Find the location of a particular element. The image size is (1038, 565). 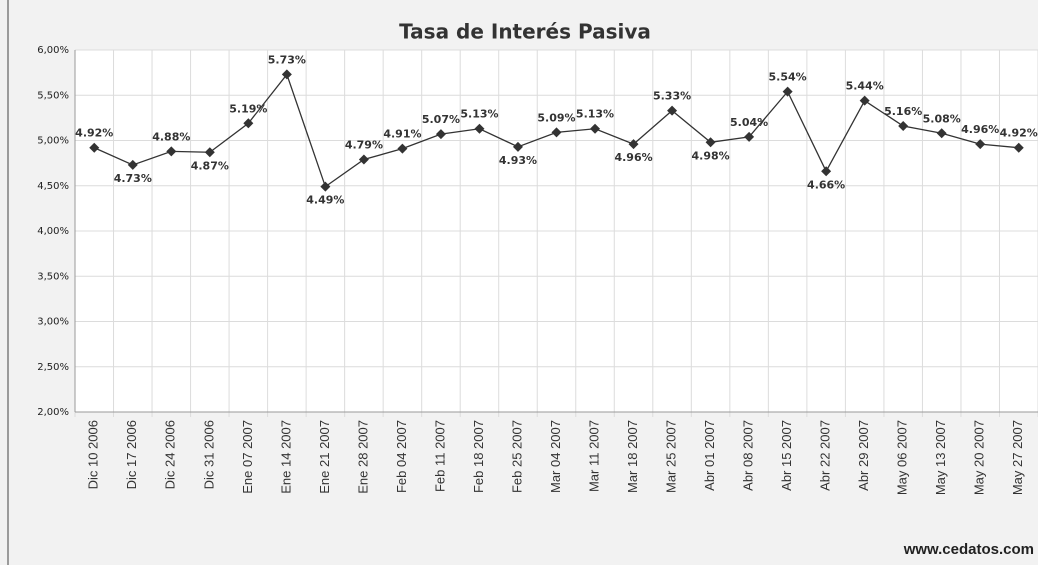

value-label: 5.04% is located at coordinates (749, 122).